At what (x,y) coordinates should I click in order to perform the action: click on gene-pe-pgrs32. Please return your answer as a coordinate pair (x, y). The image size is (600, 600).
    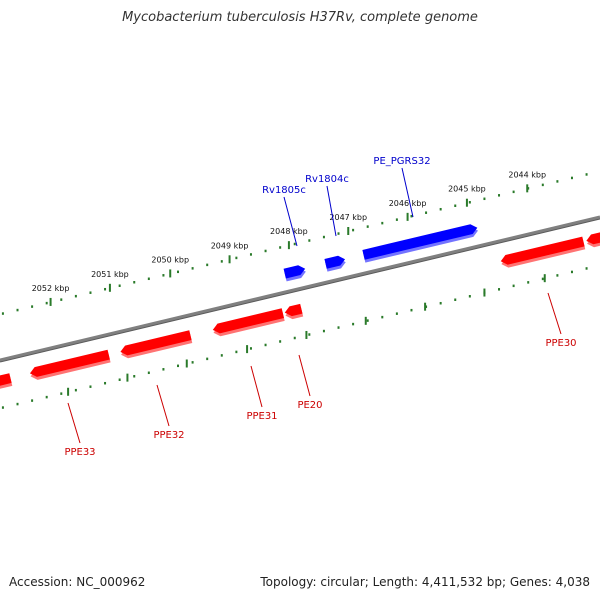
    Looking at the image, I should click on (420, 243).